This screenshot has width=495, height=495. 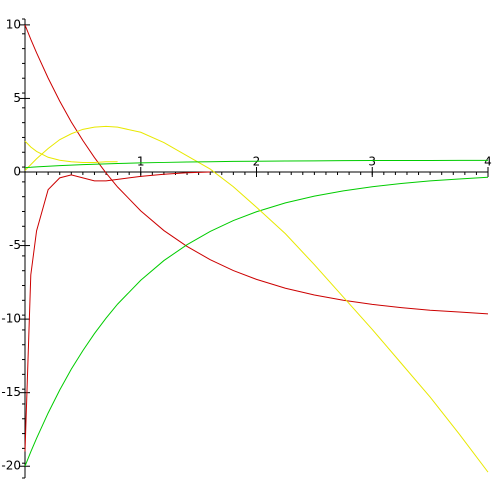 I want to click on y-tick-label: 10, so click(x=13, y=24).